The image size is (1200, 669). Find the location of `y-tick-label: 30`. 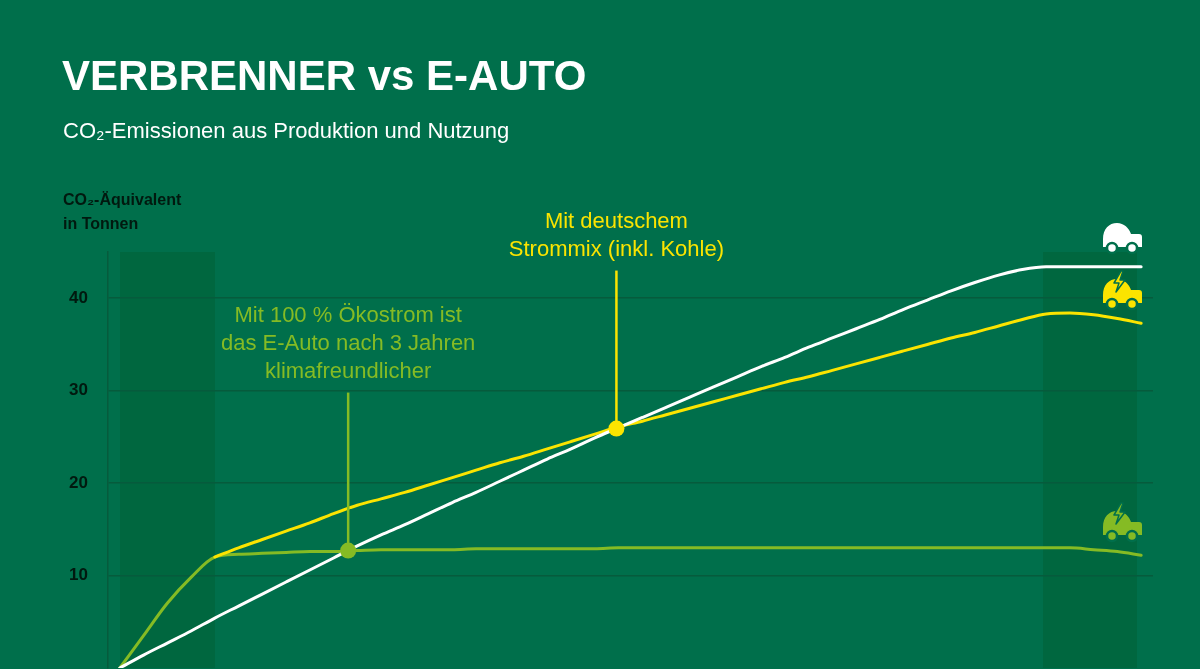

y-tick-label: 30 is located at coordinates (78, 390).